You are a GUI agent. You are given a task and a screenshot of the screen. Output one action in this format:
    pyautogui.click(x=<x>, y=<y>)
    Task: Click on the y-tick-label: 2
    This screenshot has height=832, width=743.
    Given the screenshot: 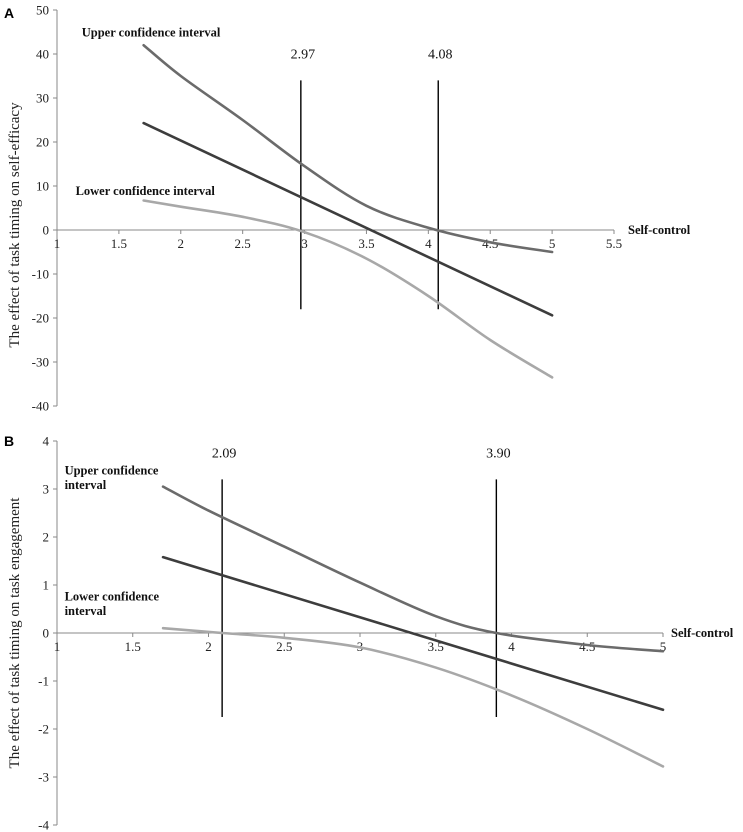 What is the action you would take?
    pyautogui.click(x=46, y=537)
    